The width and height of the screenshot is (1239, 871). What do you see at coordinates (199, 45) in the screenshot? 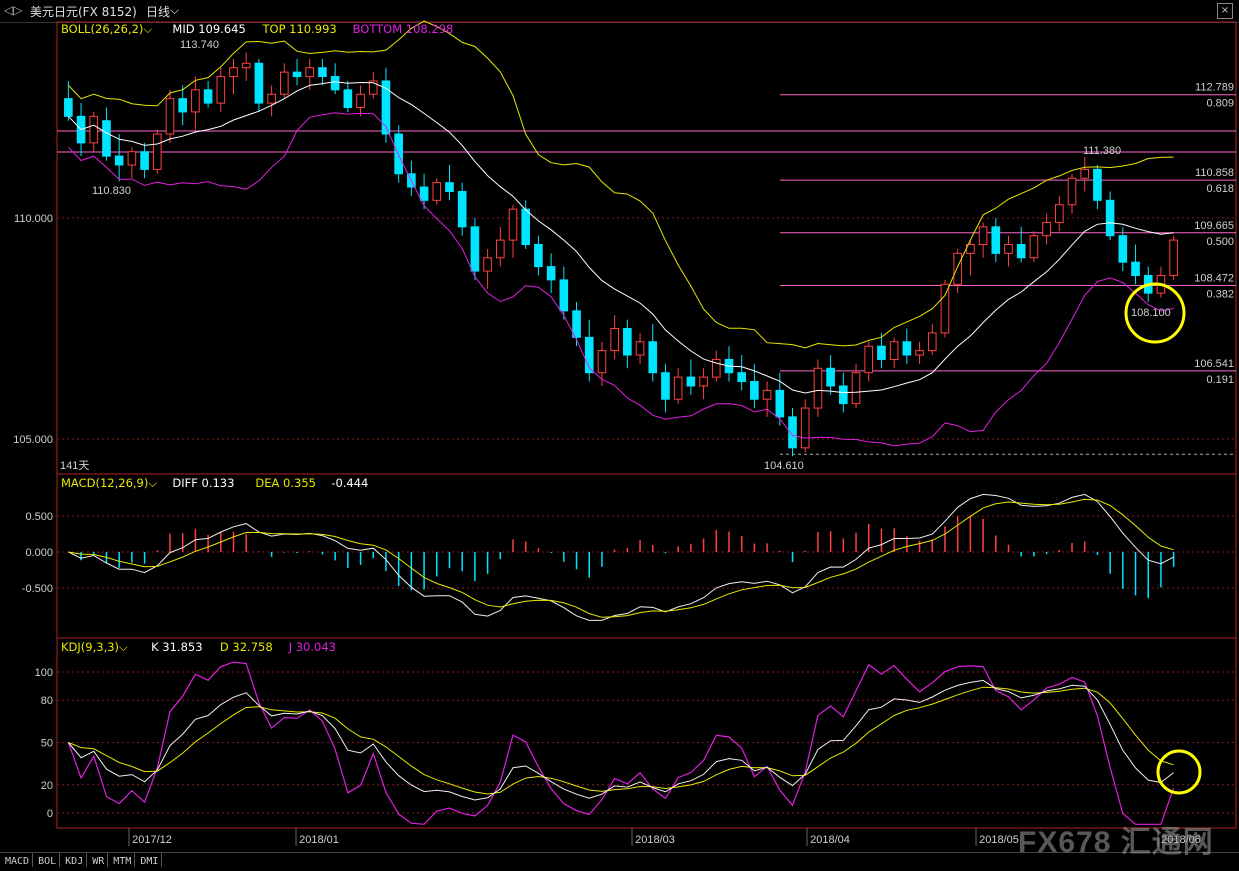
I see `high-price-label: 113.740` at bounding box center [199, 45].